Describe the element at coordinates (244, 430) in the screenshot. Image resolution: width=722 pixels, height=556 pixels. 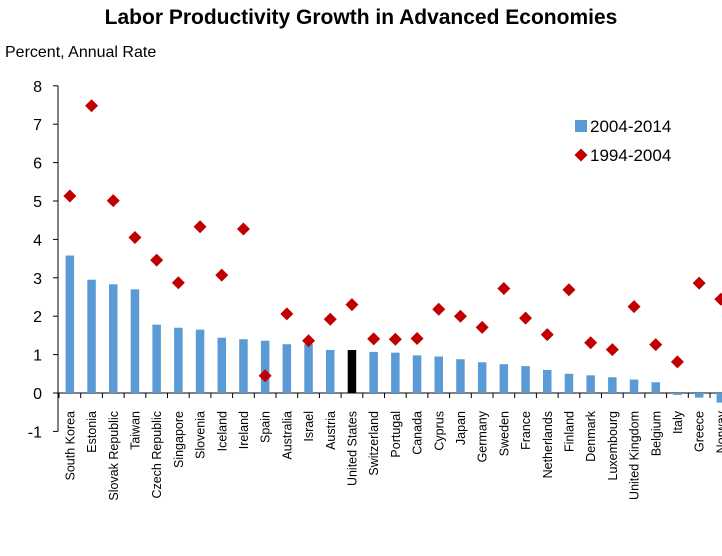
I see `category-label-ireland: Ireland` at that location.